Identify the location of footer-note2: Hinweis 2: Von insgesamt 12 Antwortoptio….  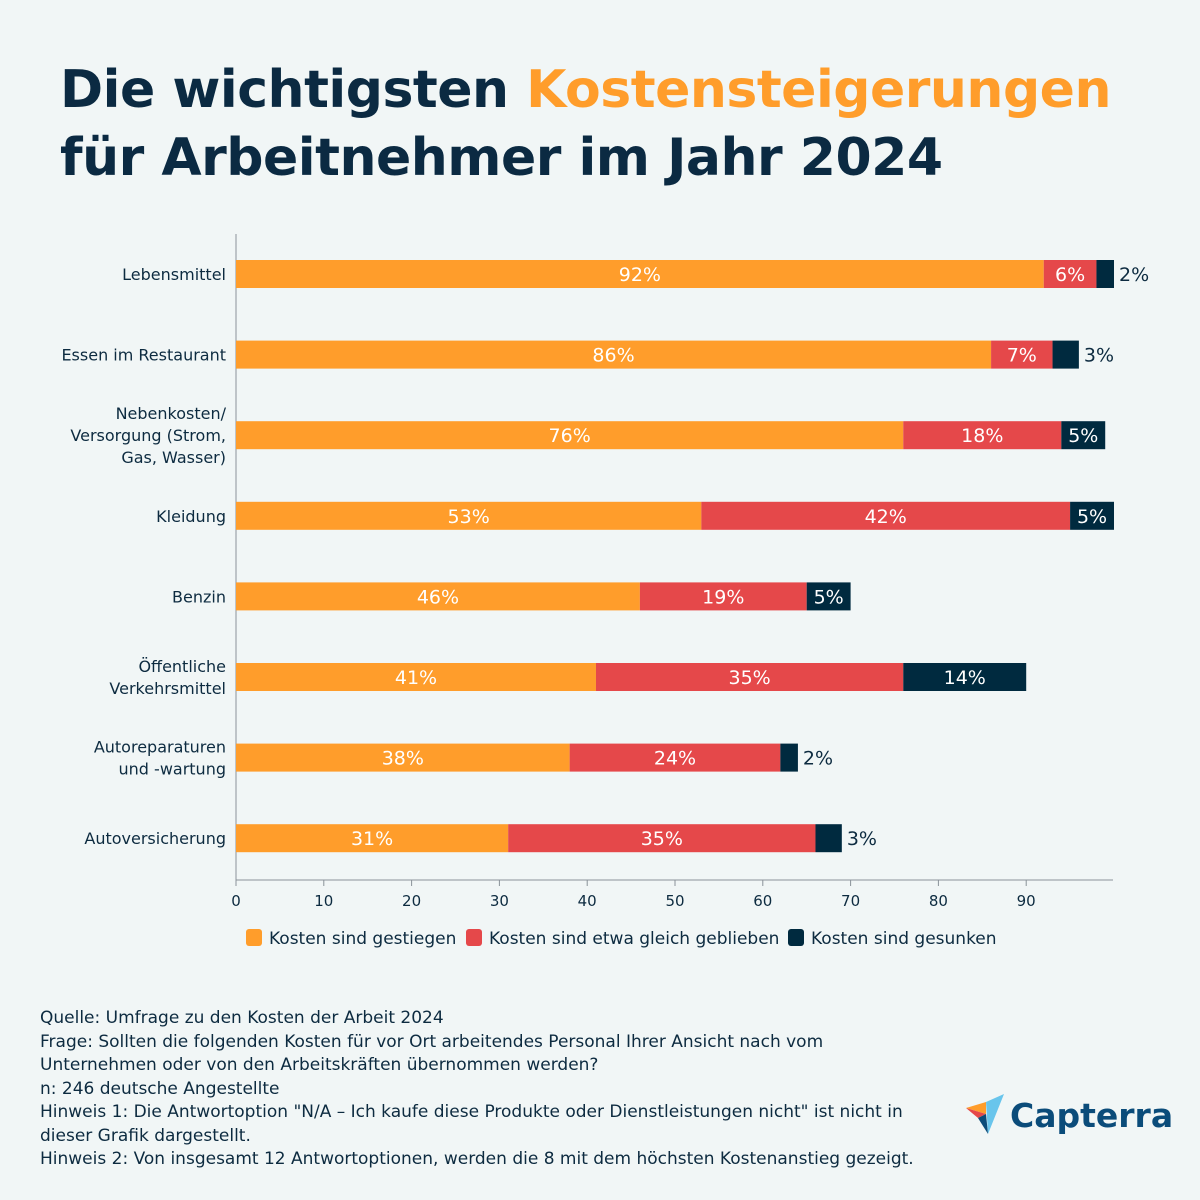
(477, 1159).